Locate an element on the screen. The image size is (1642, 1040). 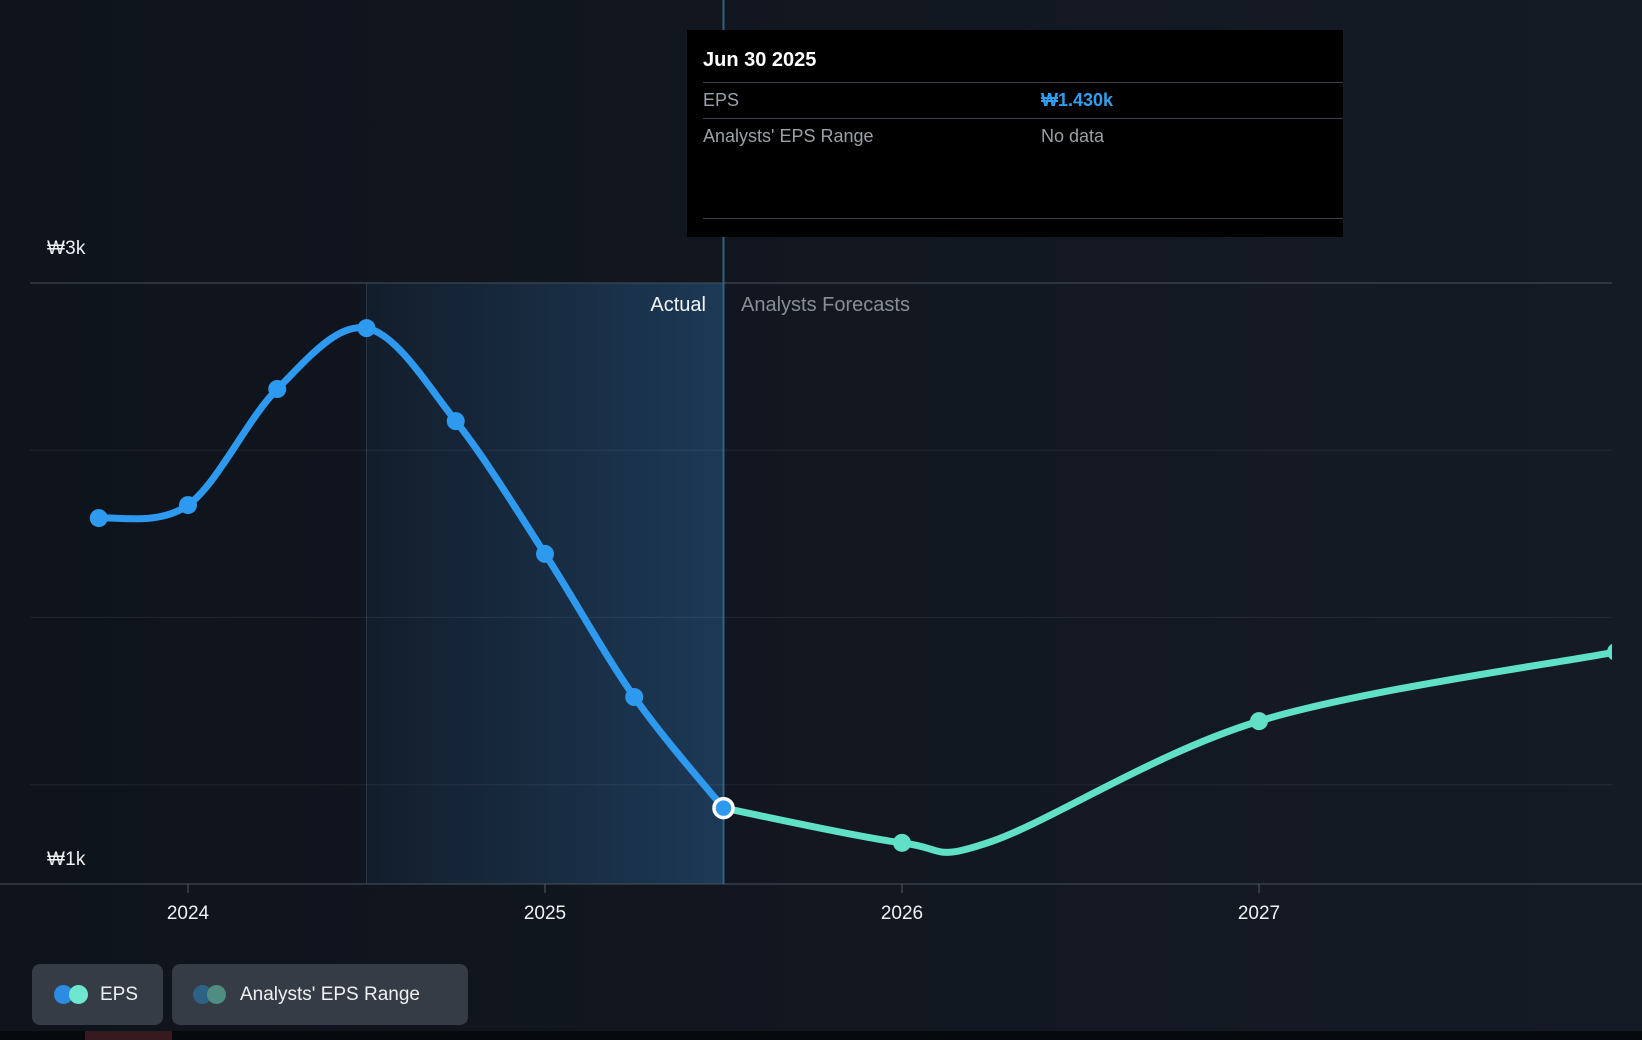
y-axis-label-bottom: ₩1k is located at coordinates (66, 859).